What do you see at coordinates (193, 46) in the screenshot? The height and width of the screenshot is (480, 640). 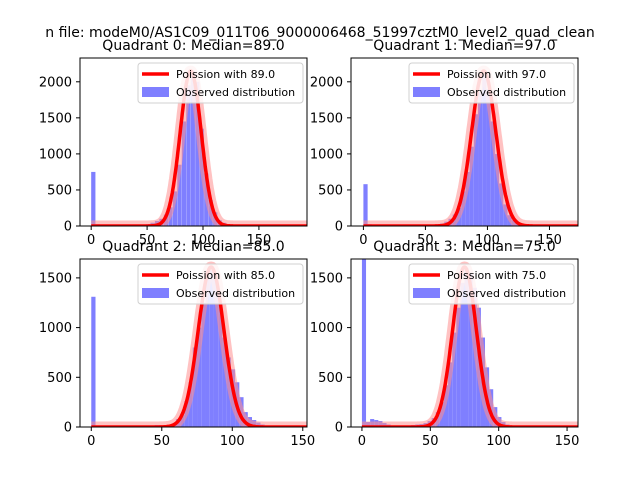 I see `subplot-title: Quadrant 0: Median=89.0` at bounding box center [193, 46].